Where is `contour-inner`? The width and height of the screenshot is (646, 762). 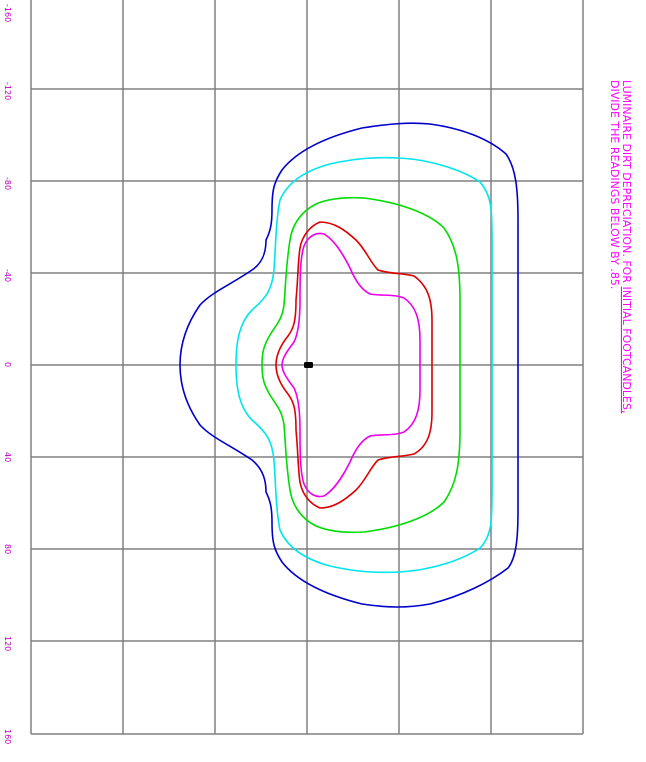
contour-inner is located at coordinates (351, 365).